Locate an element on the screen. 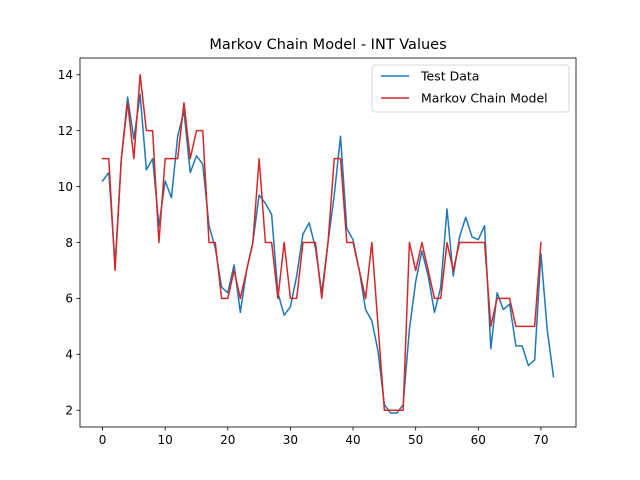 Image resolution: width=640 pixels, height=480 pixels. x-tick-label: 50 is located at coordinates (415, 440).